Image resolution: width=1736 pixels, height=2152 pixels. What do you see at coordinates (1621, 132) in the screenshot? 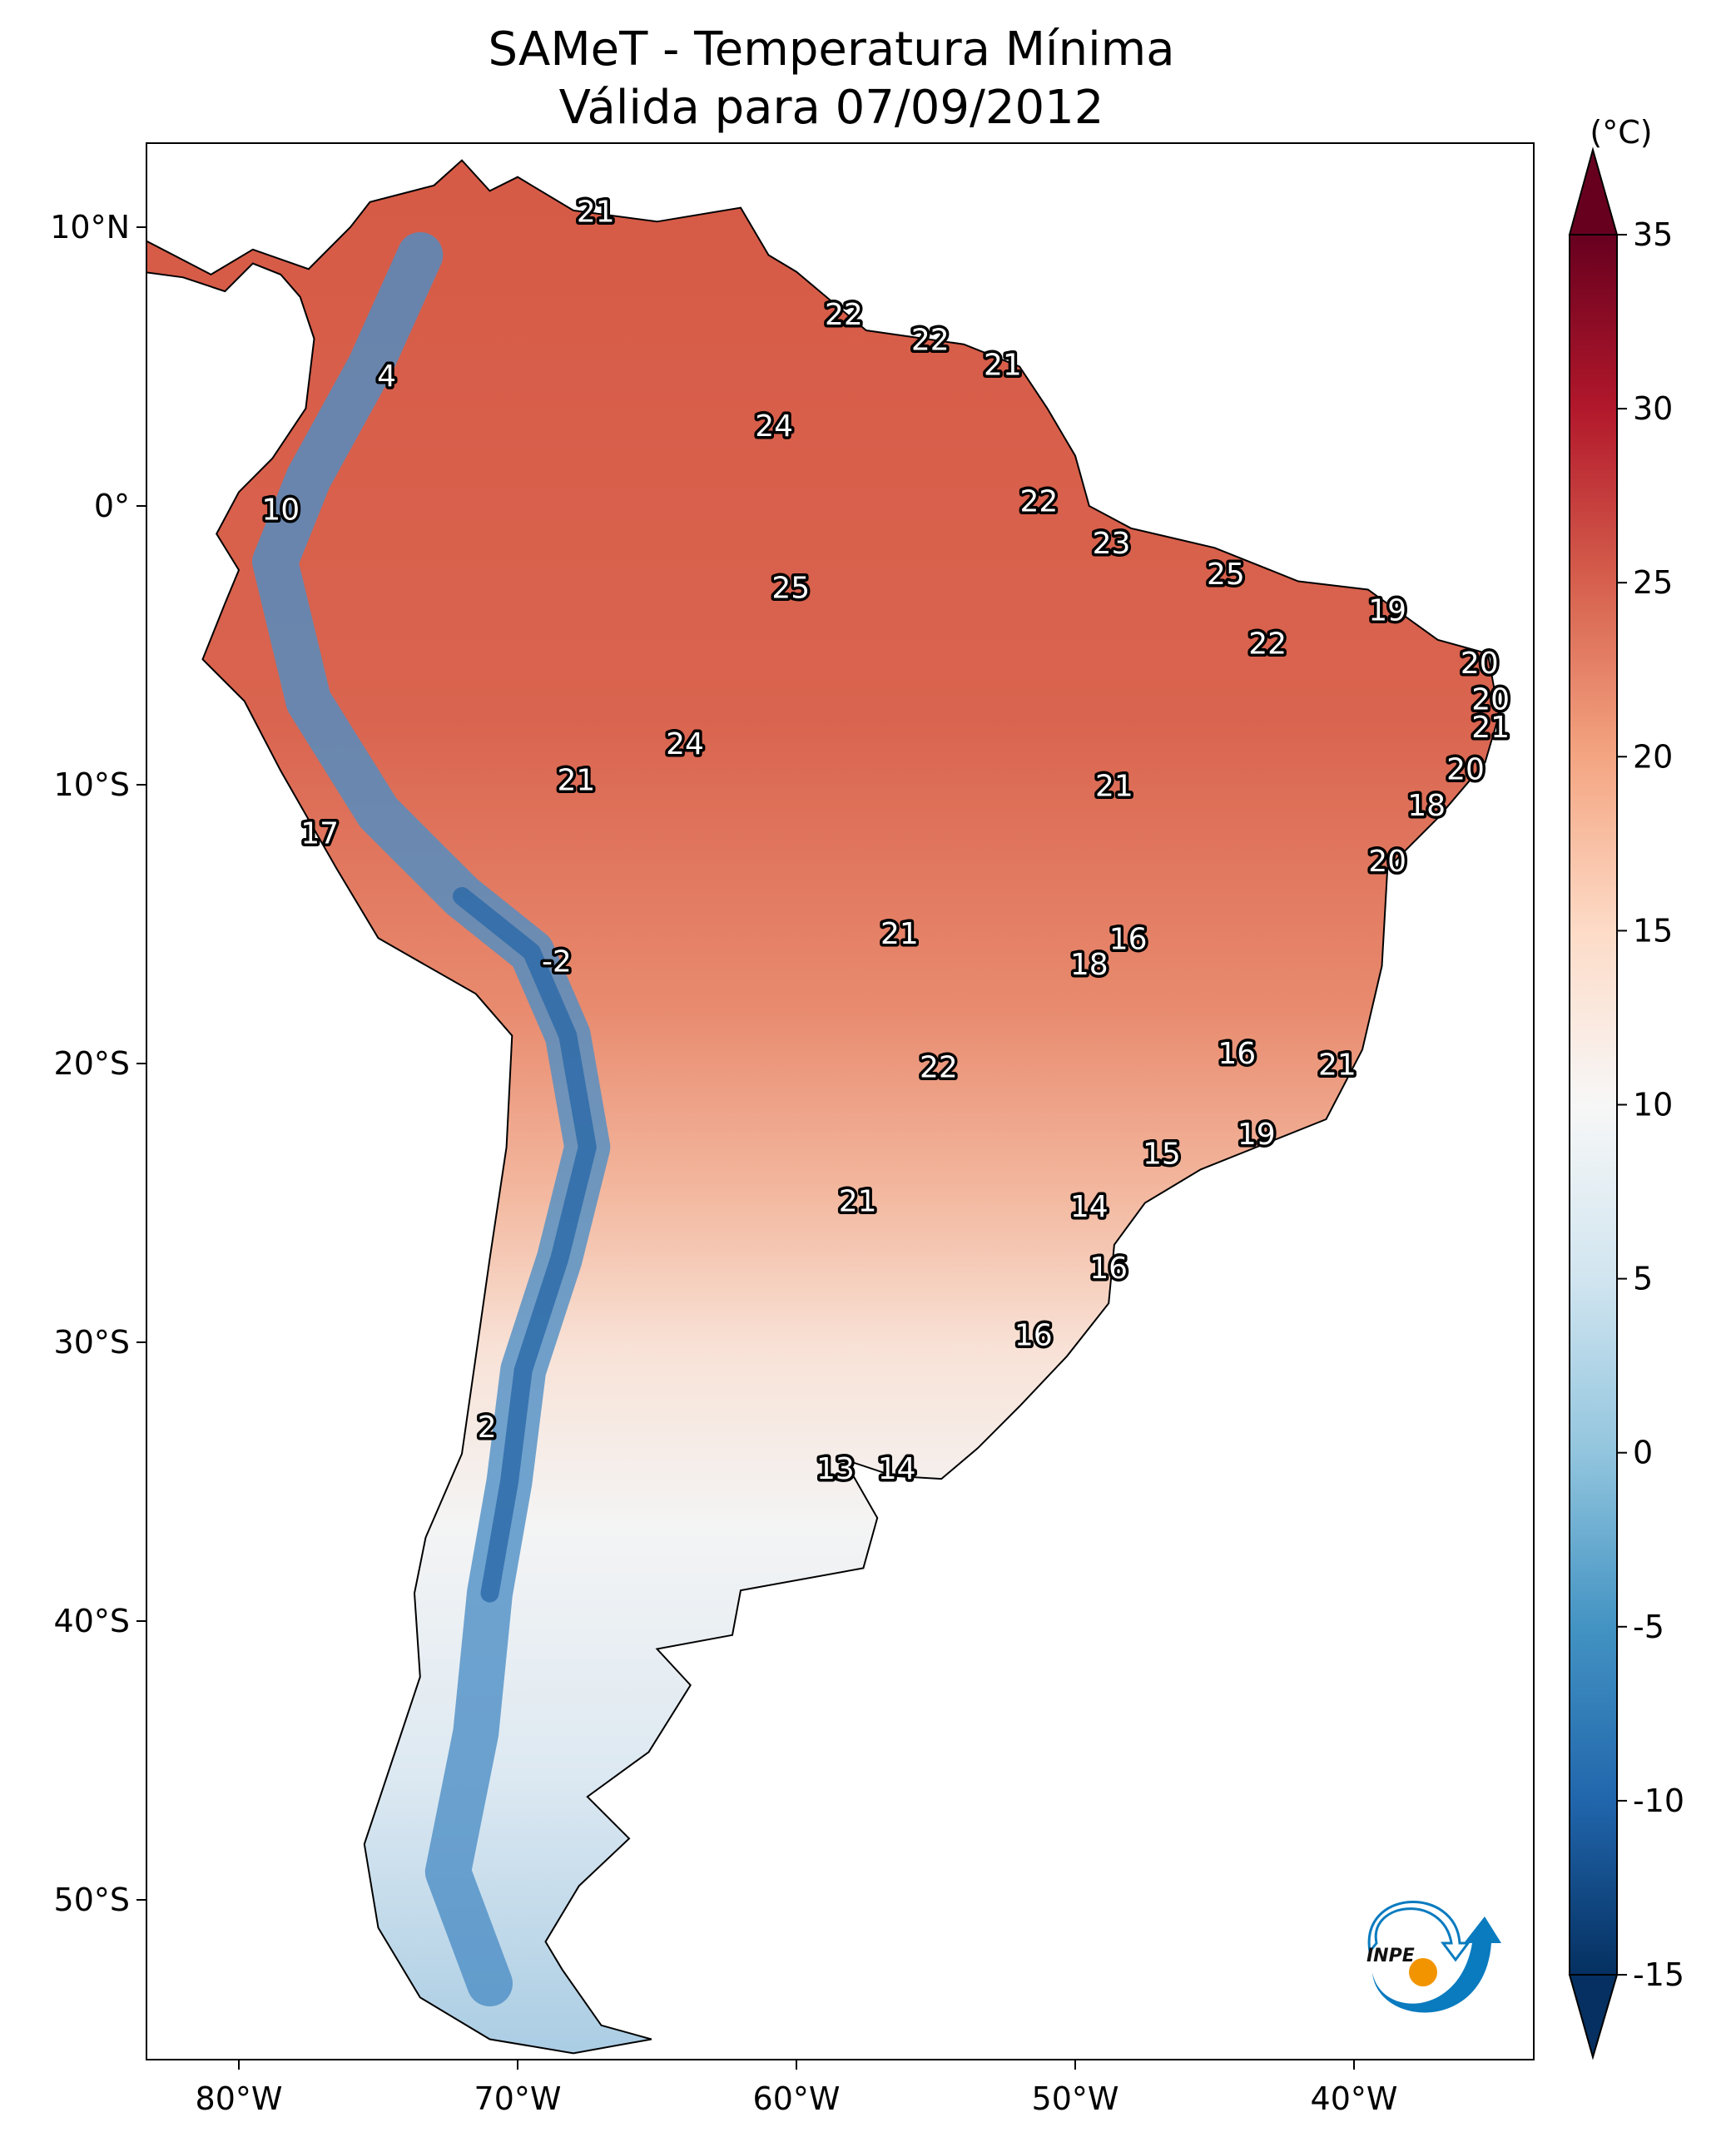
I see `colorbar-unit: (°C)` at bounding box center [1621, 132].